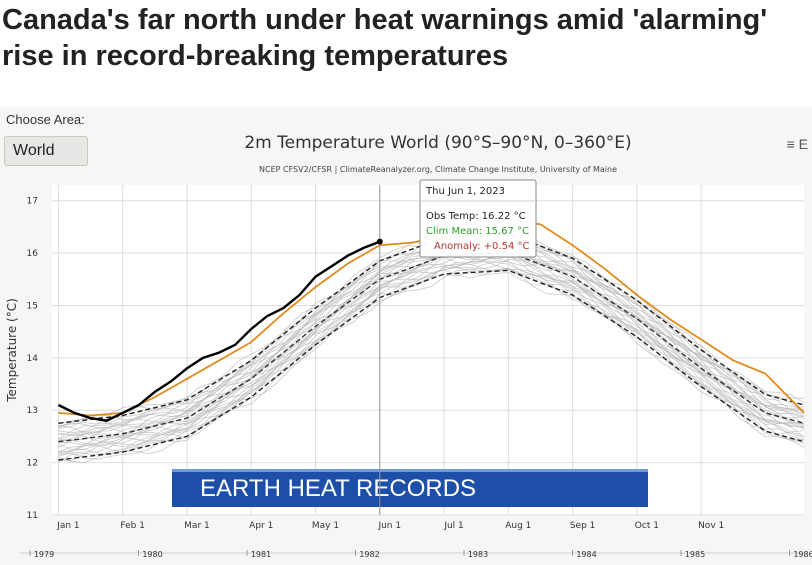  Describe the element at coordinates (465, 191) in the screenshot. I see `tooltip-date: Thu Jun 1, 2023` at that location.